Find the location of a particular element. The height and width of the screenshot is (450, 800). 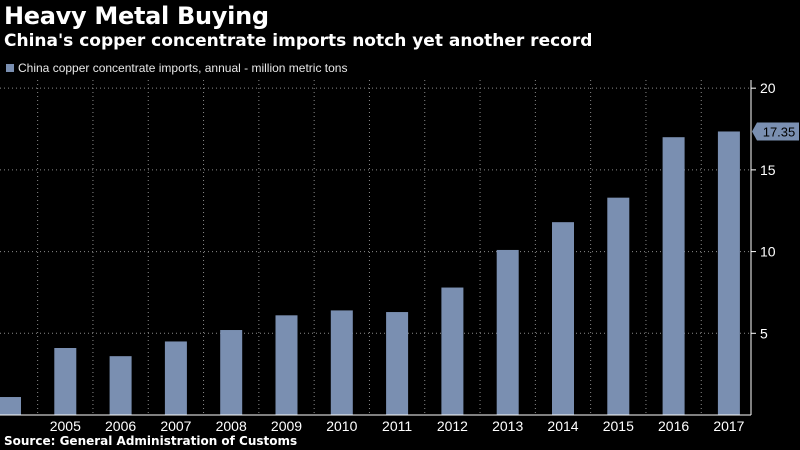

value-callout is located at coordinates (775, 131).